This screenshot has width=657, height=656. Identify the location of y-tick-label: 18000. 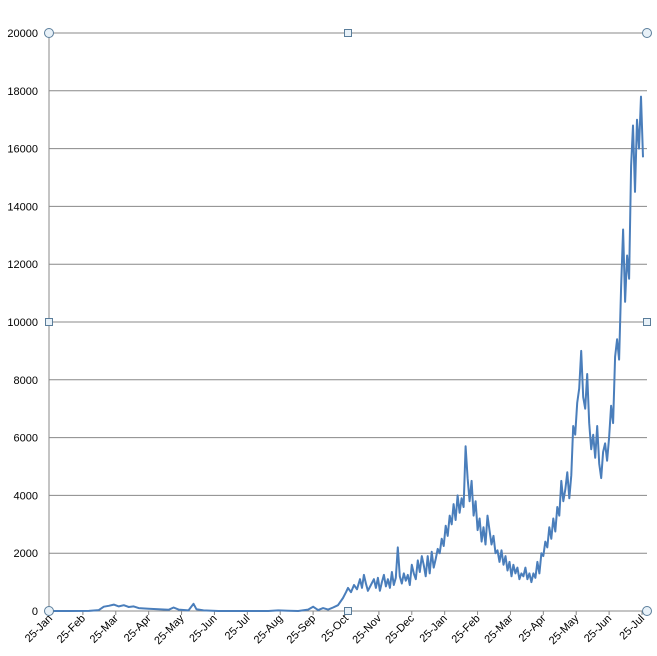
(22, 92).